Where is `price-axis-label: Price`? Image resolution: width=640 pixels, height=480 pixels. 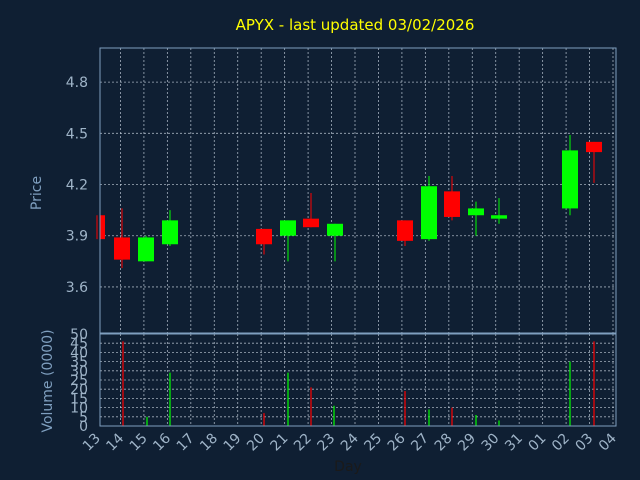
price-axis-label: Price is located at coordinates (37, 193).